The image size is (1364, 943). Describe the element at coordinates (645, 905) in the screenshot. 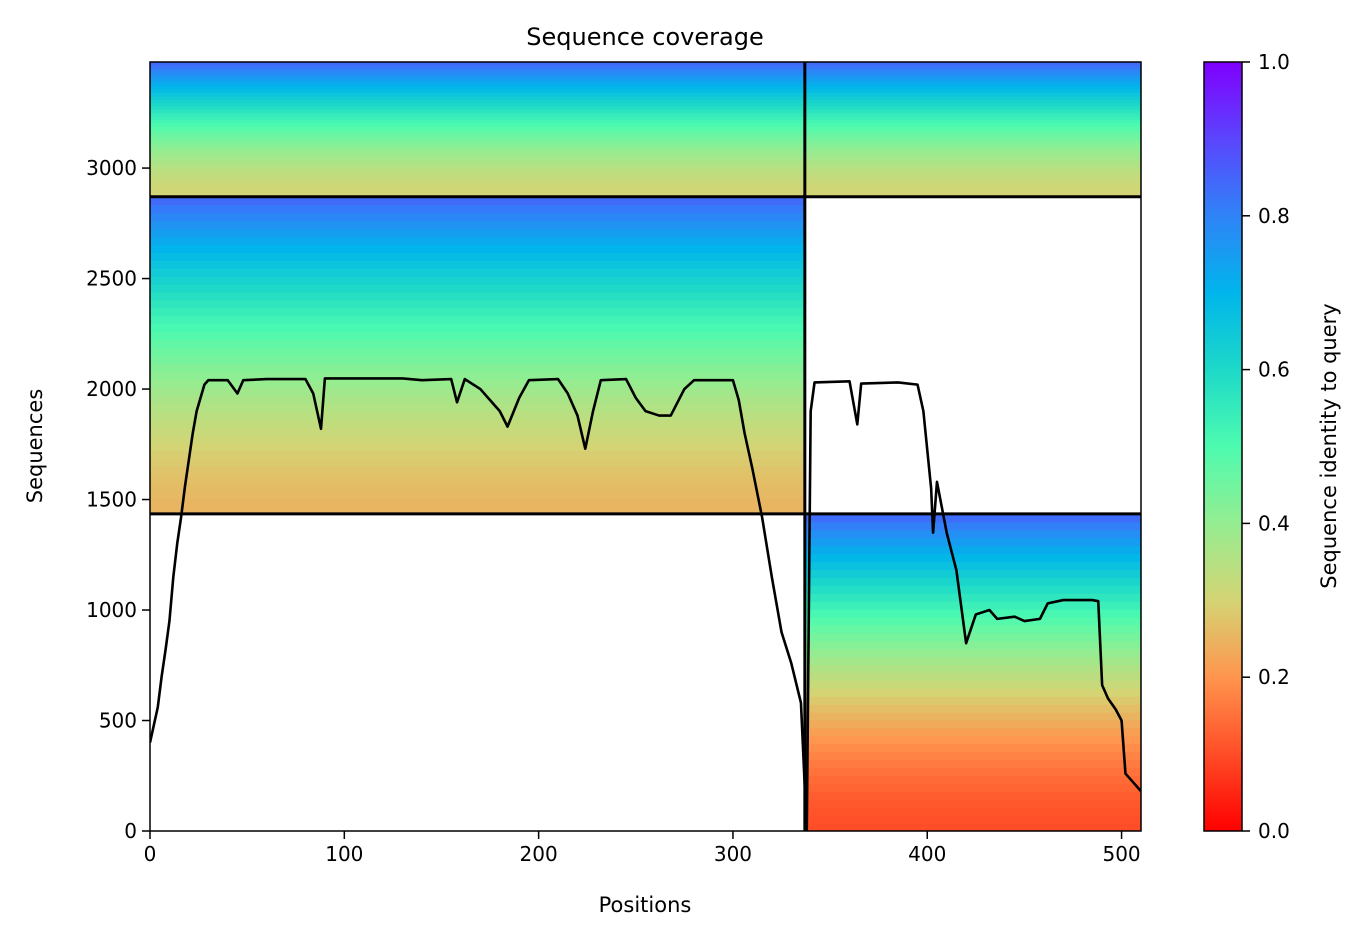

I see `x-axis-label: Positions` at that location.